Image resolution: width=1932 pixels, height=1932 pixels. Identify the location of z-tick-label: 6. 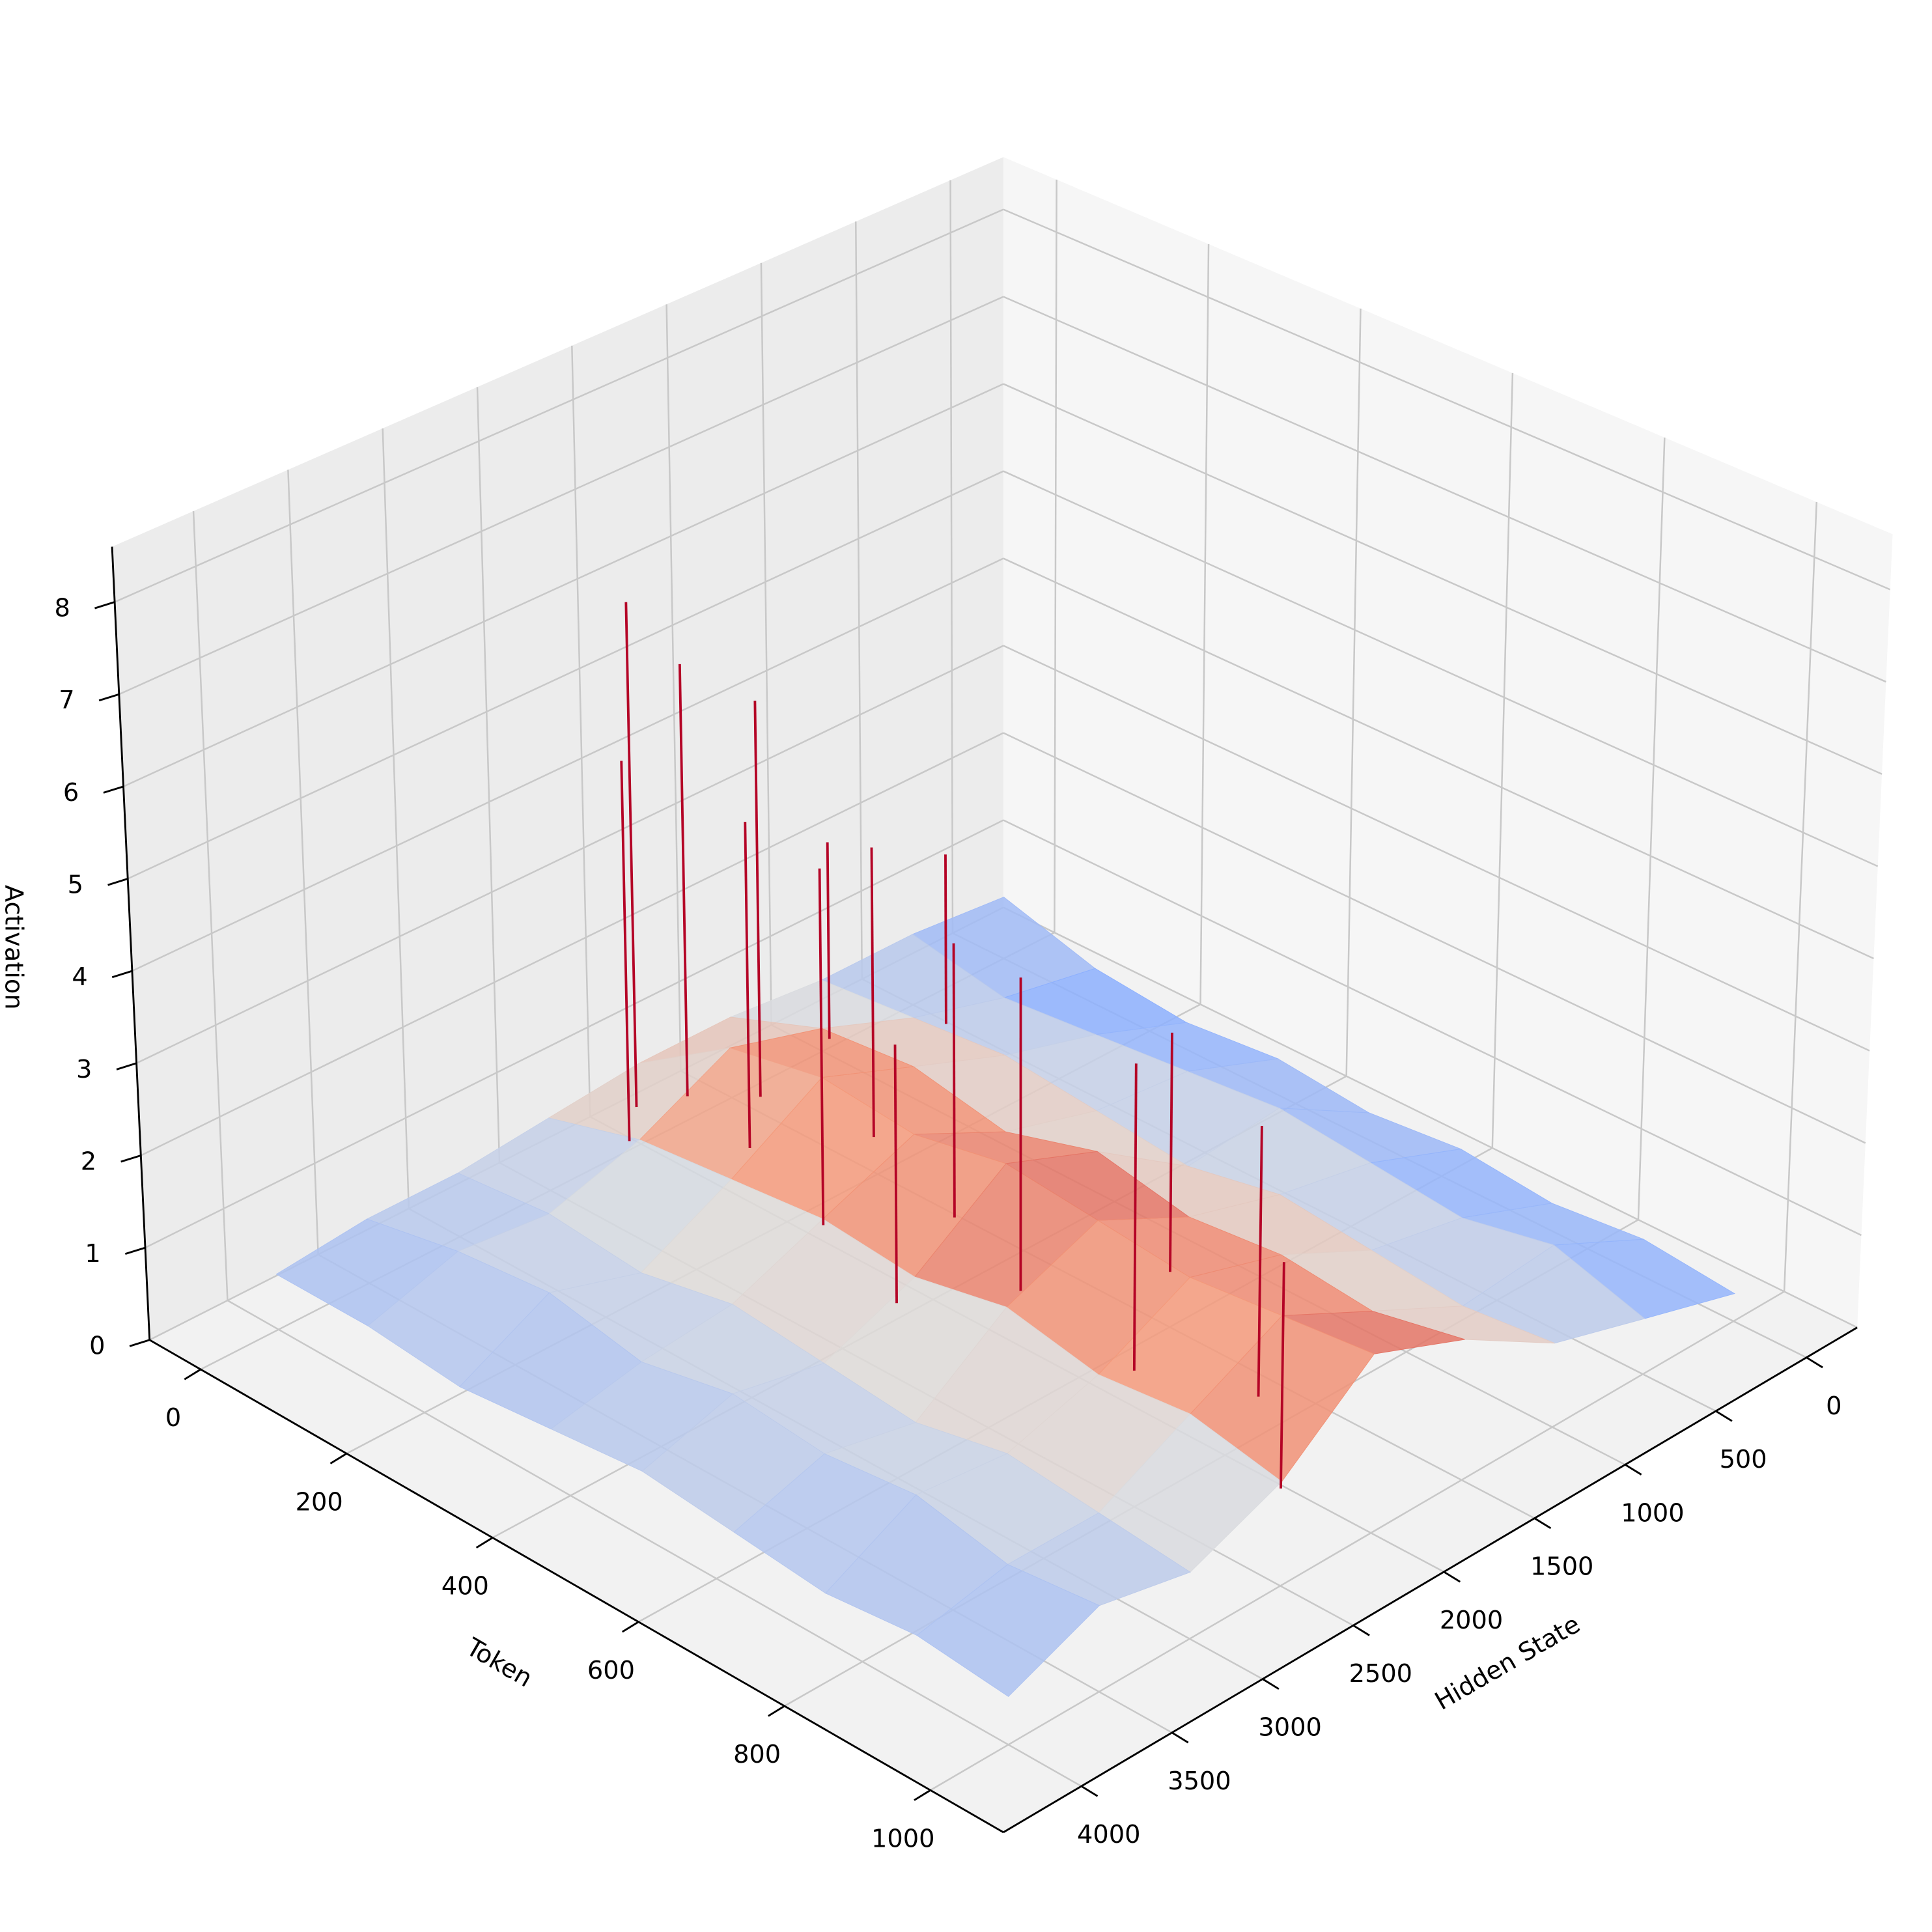
(71, 793).